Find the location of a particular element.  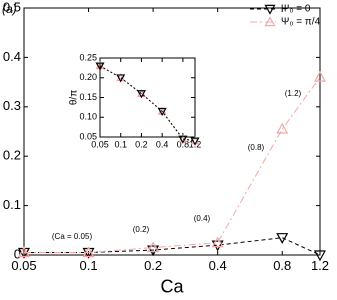

plot-frame is located at coordinates (147, 97).